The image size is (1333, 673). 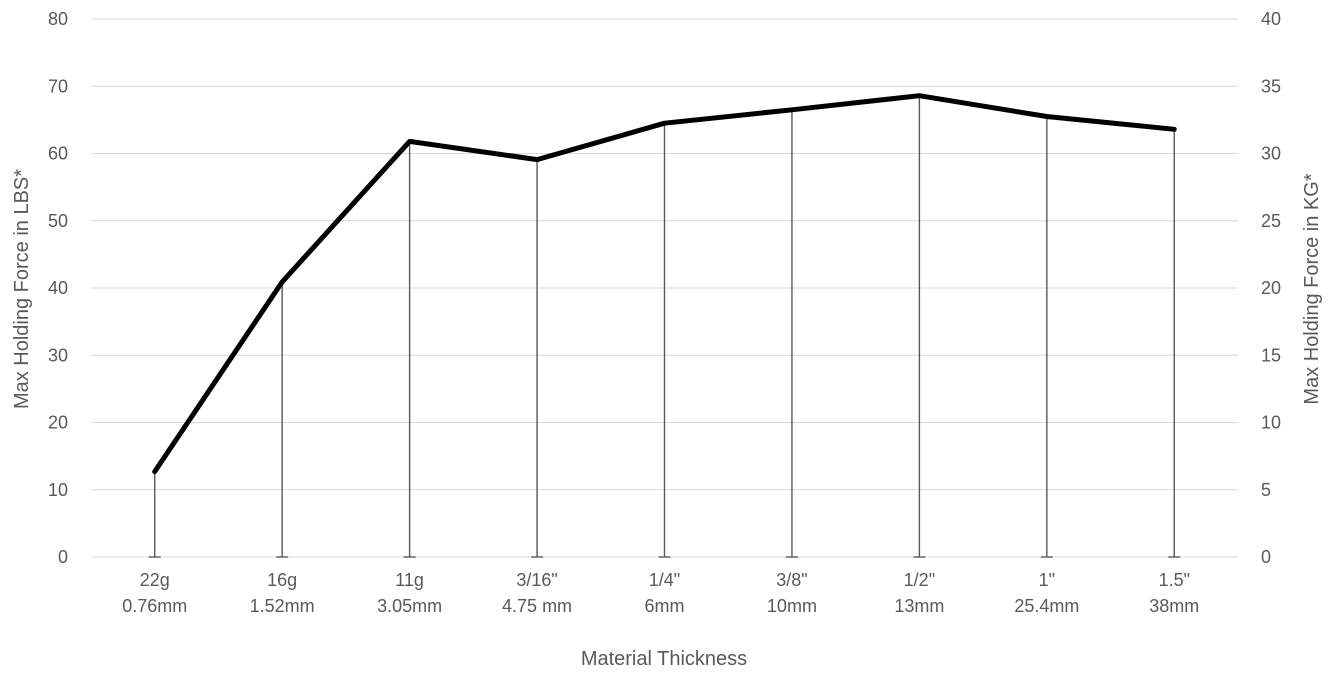 What do you see at coordinates (664, 580) in the screenshot?
I see `x-tick-label-line: 1/4"` at bounding box center [664, 580].